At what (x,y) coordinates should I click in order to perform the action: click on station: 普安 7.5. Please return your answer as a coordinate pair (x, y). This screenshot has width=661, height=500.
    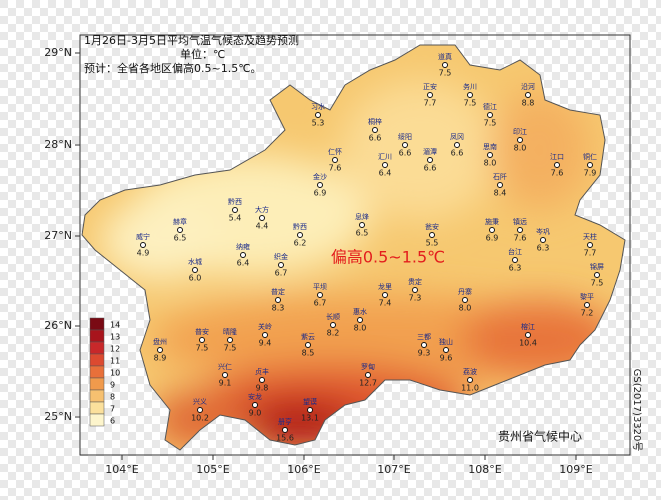
    Looking at the image, I should click on (202, 340).